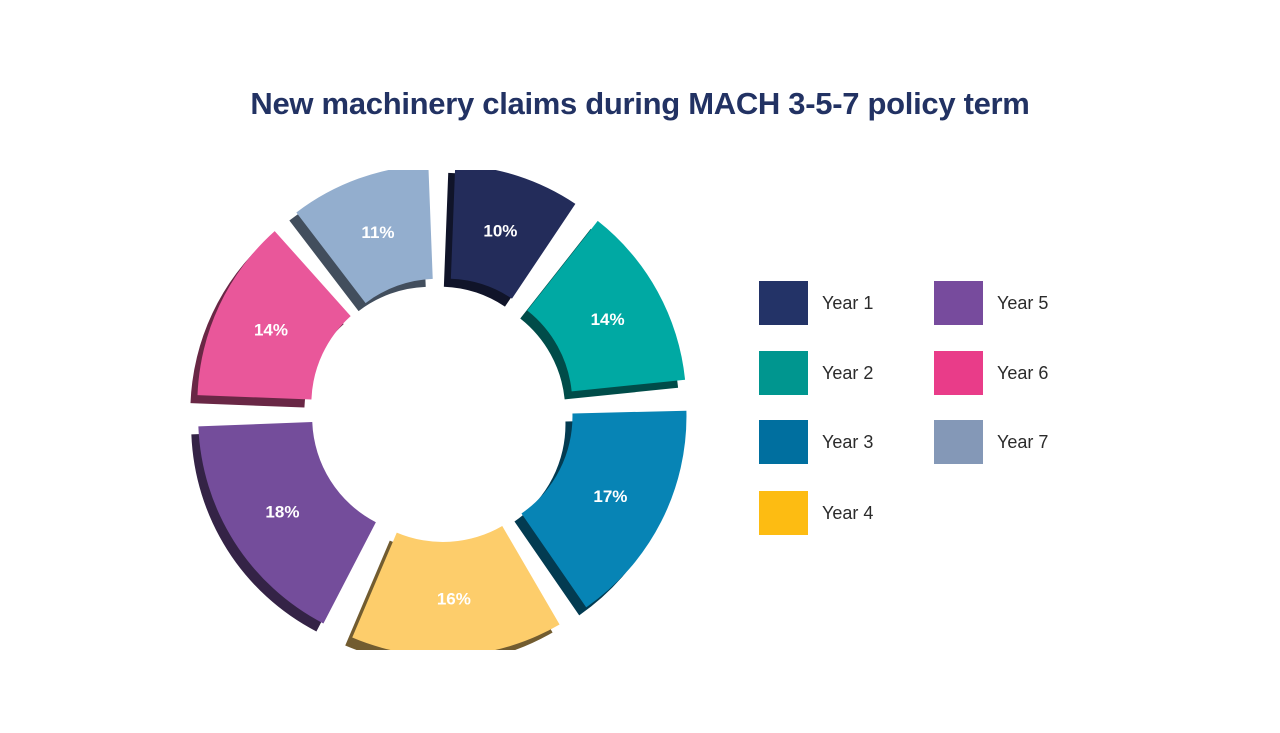 This screenshot has width=1280, height=733. What do you see at coordinates (1023, 441) in the screenshot?
I see `legend-label: Year 7` at bounding box center [1023, 441].